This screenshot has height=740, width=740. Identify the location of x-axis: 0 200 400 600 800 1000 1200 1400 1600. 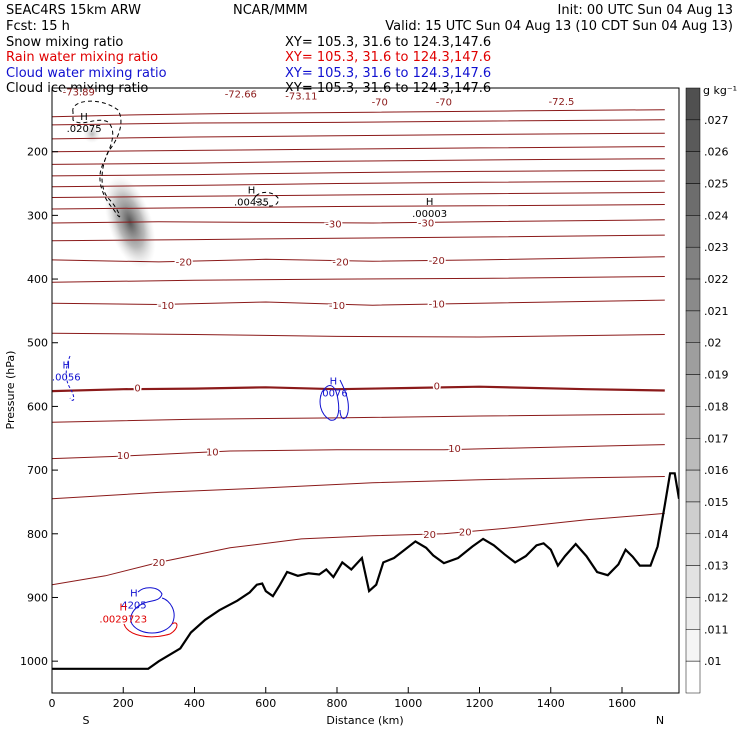
(342, 698).